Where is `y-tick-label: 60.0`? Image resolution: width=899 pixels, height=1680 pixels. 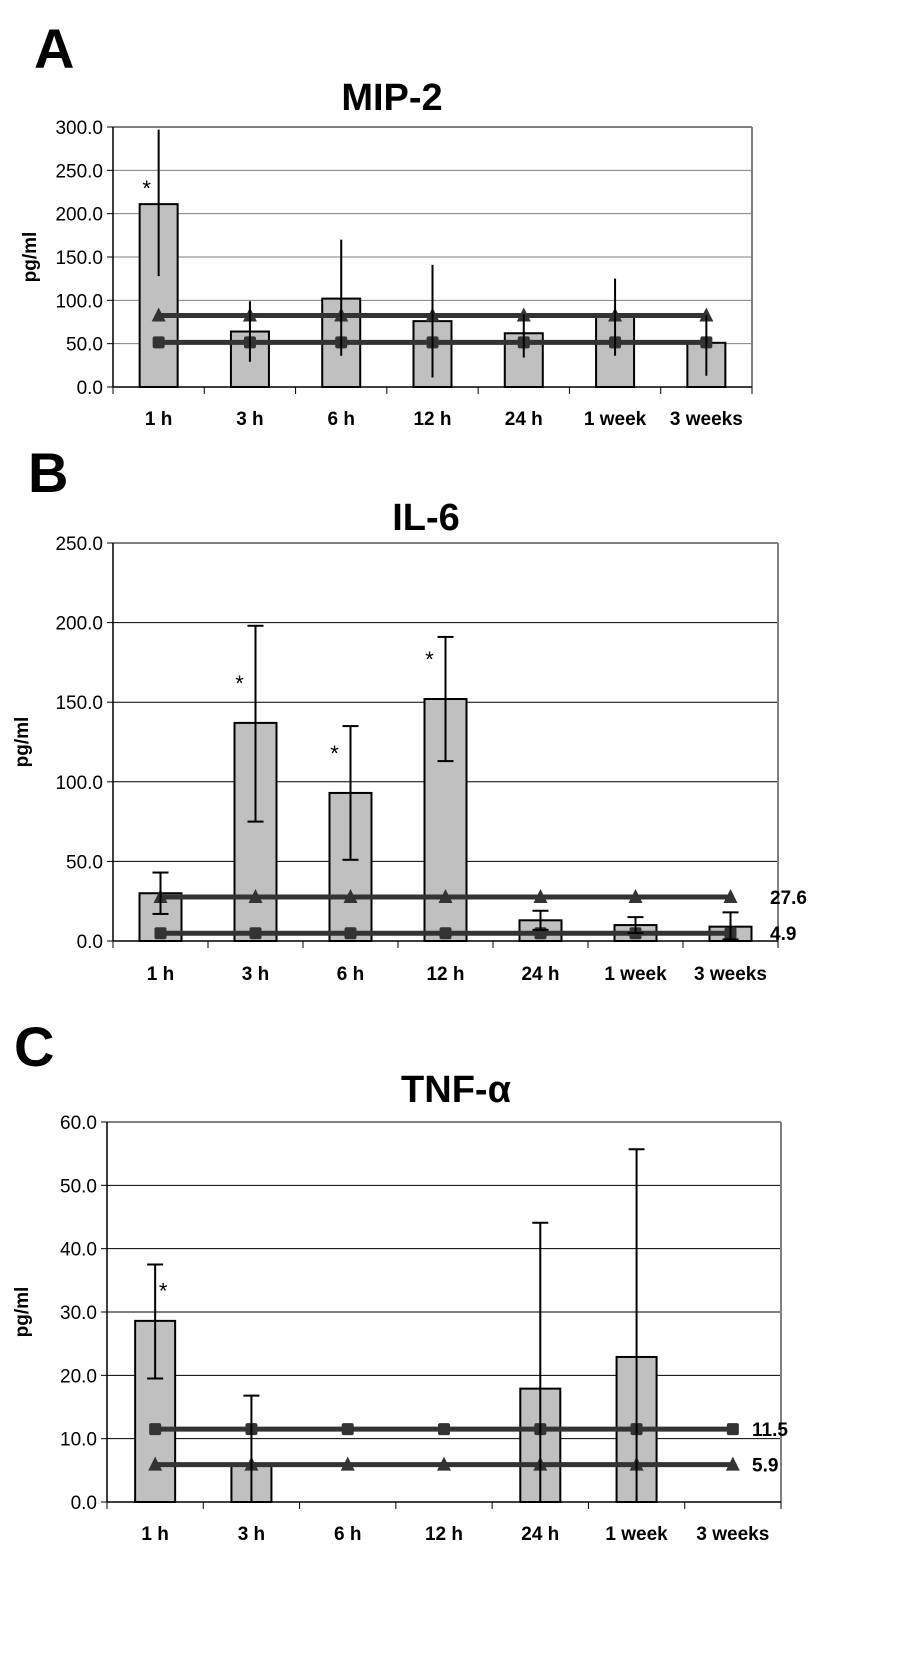 y-tick-label: 60.0 is located at coordinates (78, 1123).